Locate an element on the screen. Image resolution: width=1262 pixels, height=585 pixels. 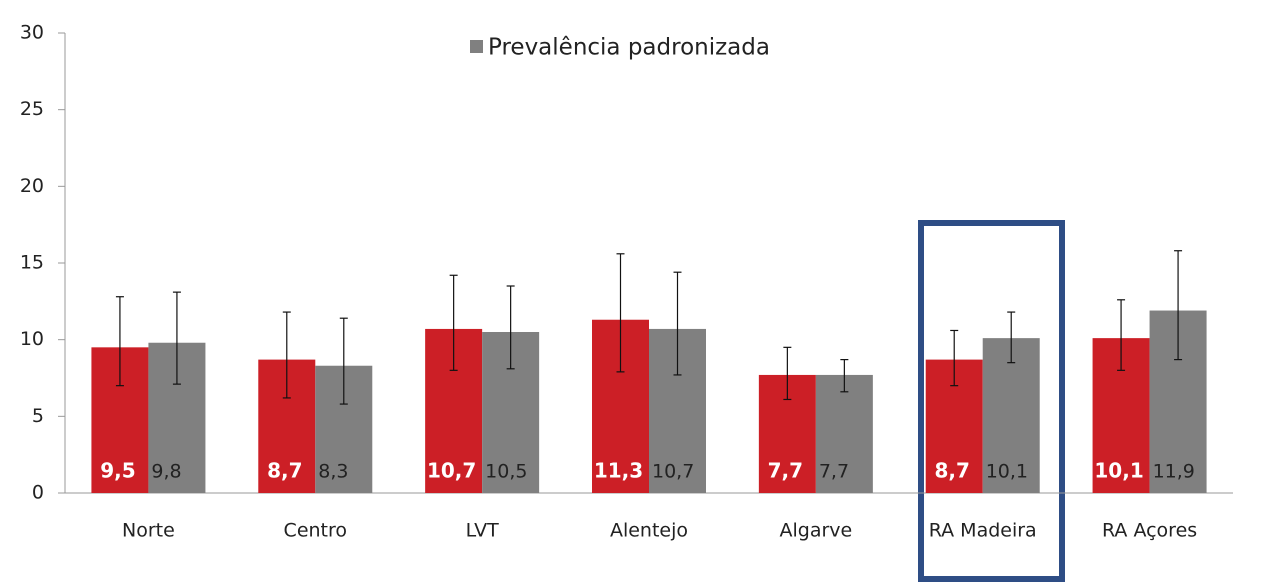
legend-swatch is located at coordinates (476, 46).